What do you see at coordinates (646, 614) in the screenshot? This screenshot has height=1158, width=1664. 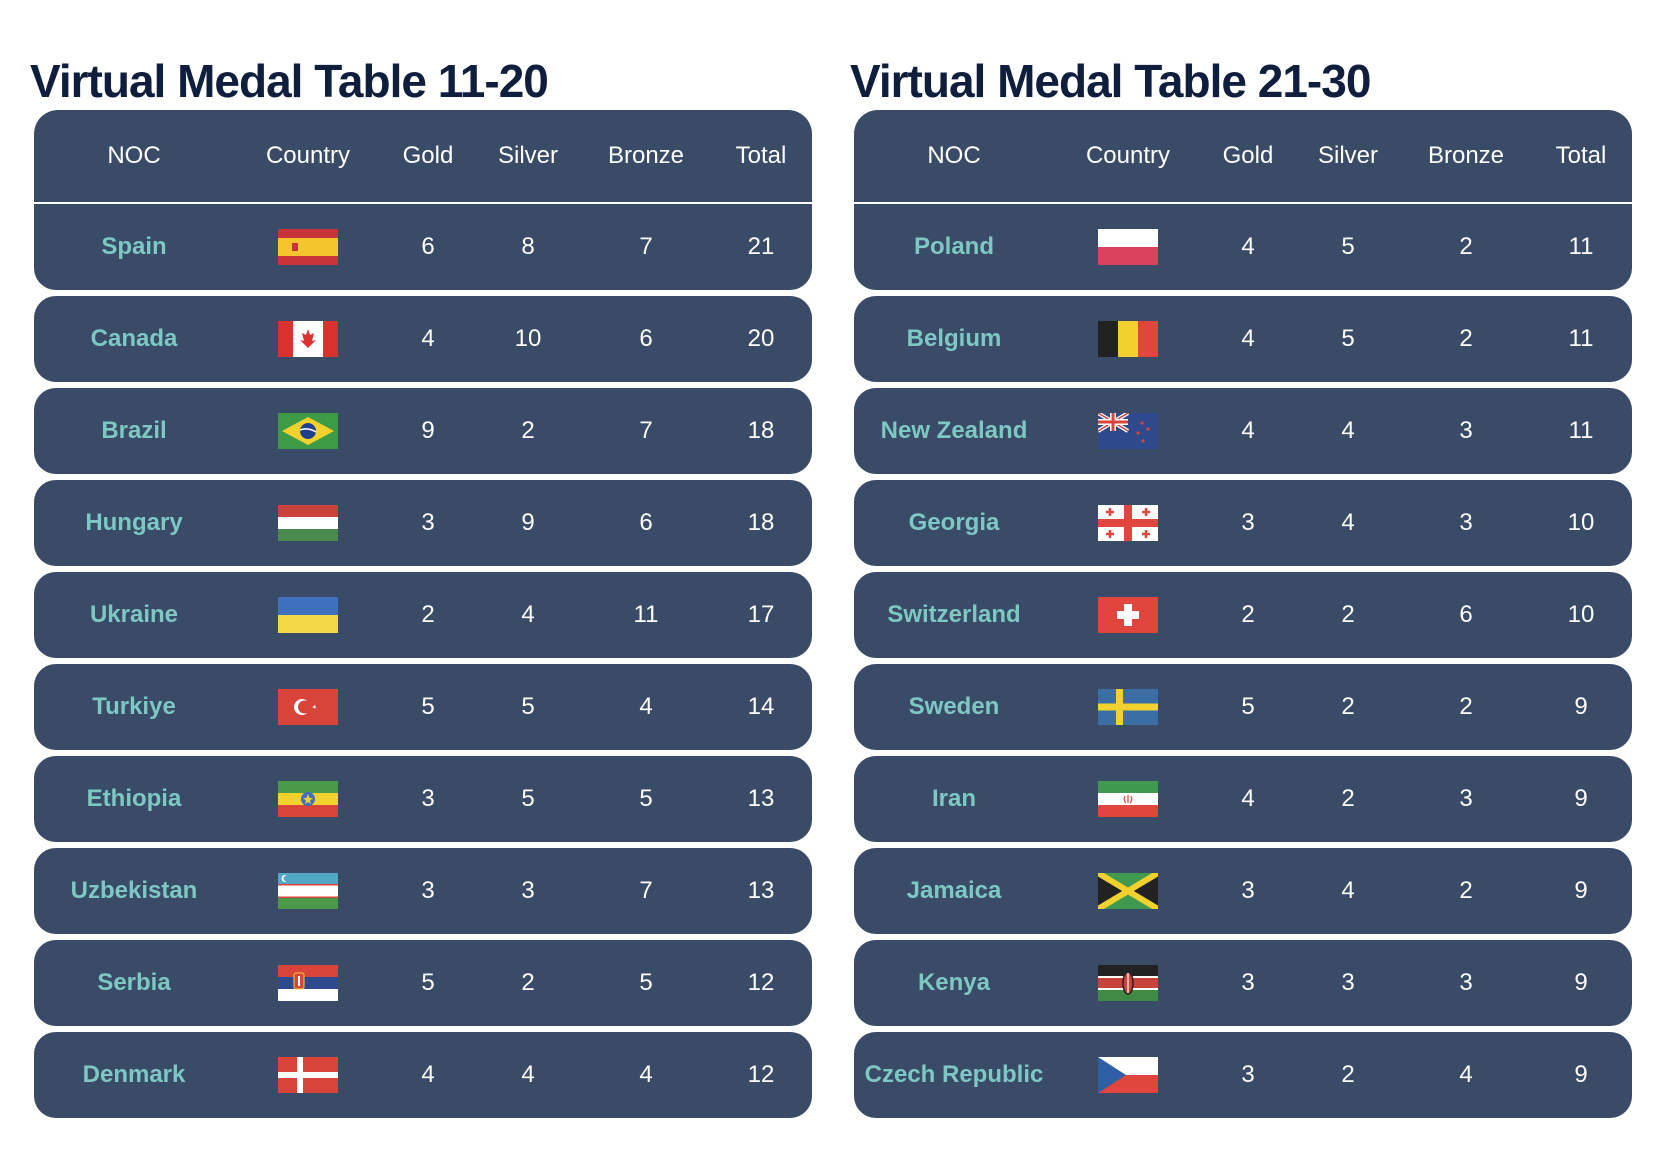 I see `bronze-count: 11` at bounding box center [646, 614].